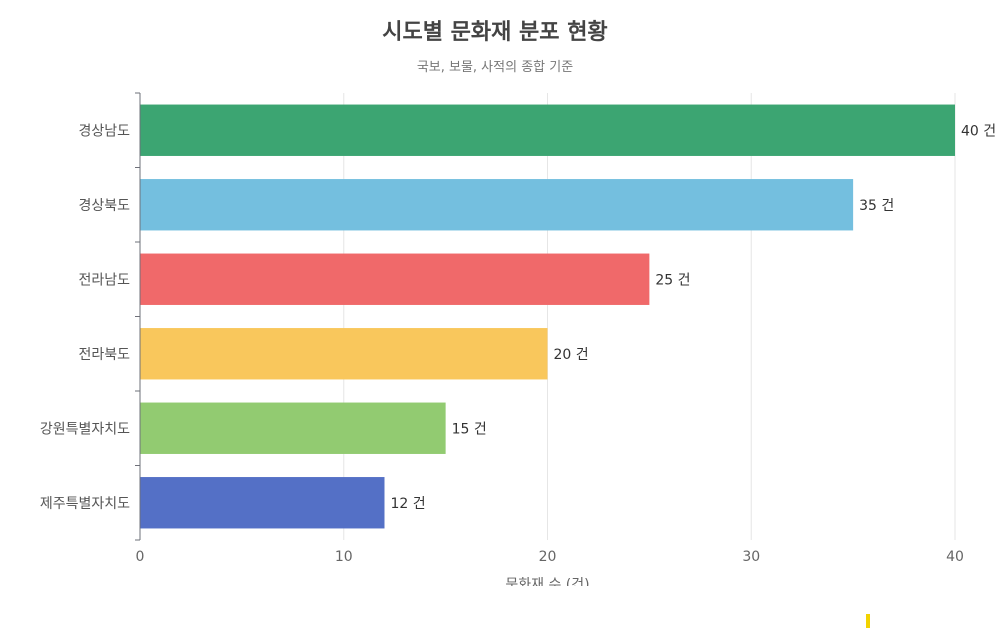 The width and height of the screenshot is (1003, 630). I want to click on bar-value-label-2: 25 건, so click(672, 280).